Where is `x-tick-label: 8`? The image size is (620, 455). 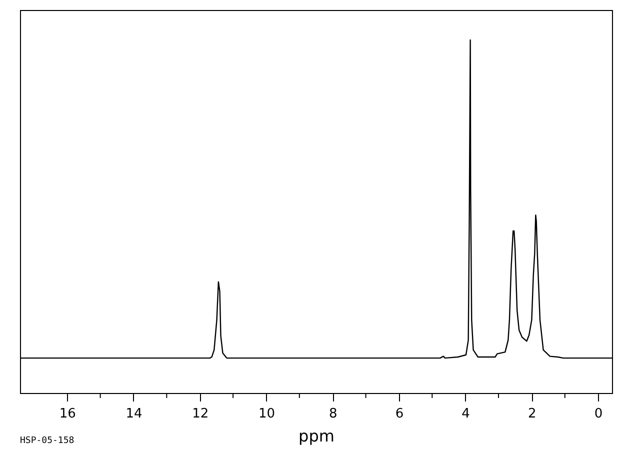
x-tick-label: 8 is located at coordinates (333, 414).